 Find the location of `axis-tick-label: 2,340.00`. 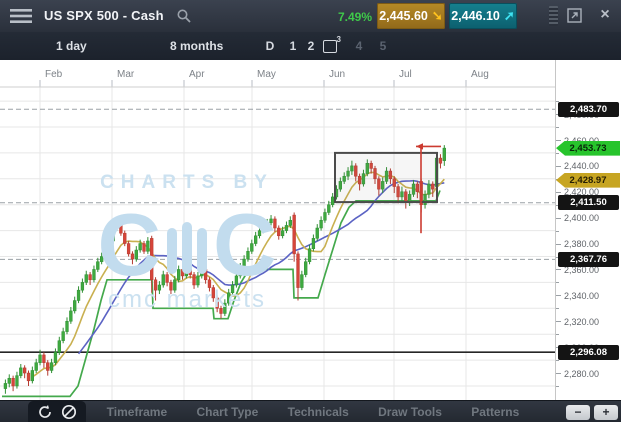

axis-tick-label: 2,340.00 is located at coordinates (582, 295).